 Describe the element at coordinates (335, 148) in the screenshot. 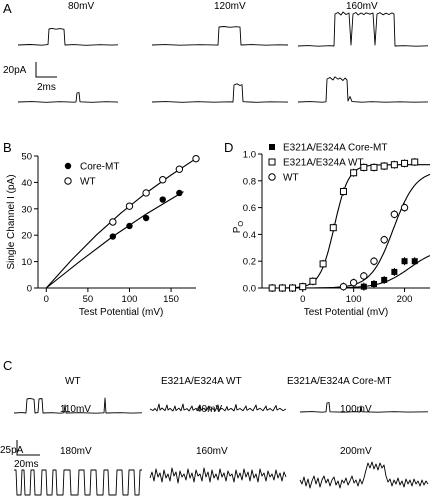

I see `chart-d-legend-label: E321A/E324A Core-MT` at that location.